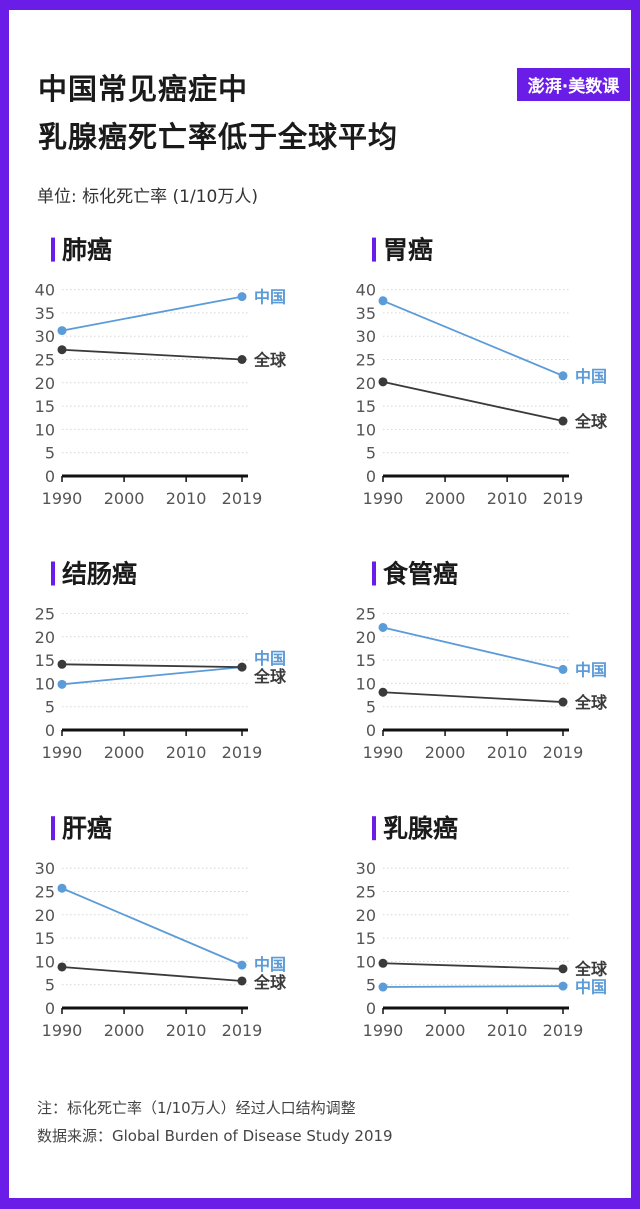 The image size is (640, 1209). What do you see at coordinates (408, 250) in the screenshot?
I see `panel-title: 胃癌` at bounding box center [408, 250].